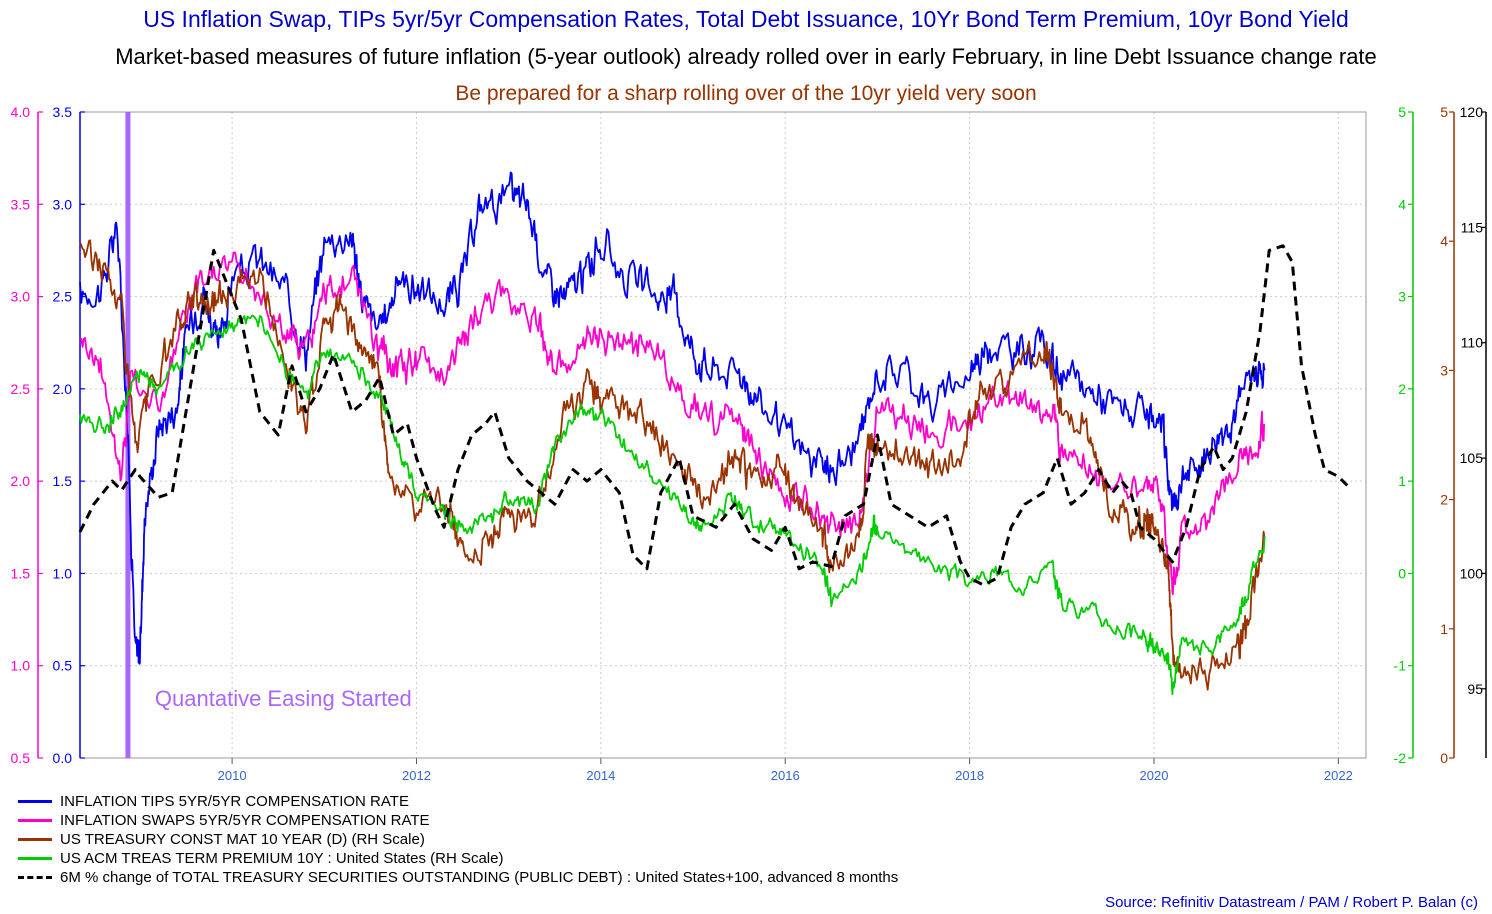  I want to click on x-tick-label: 2010, so click(232, 775).